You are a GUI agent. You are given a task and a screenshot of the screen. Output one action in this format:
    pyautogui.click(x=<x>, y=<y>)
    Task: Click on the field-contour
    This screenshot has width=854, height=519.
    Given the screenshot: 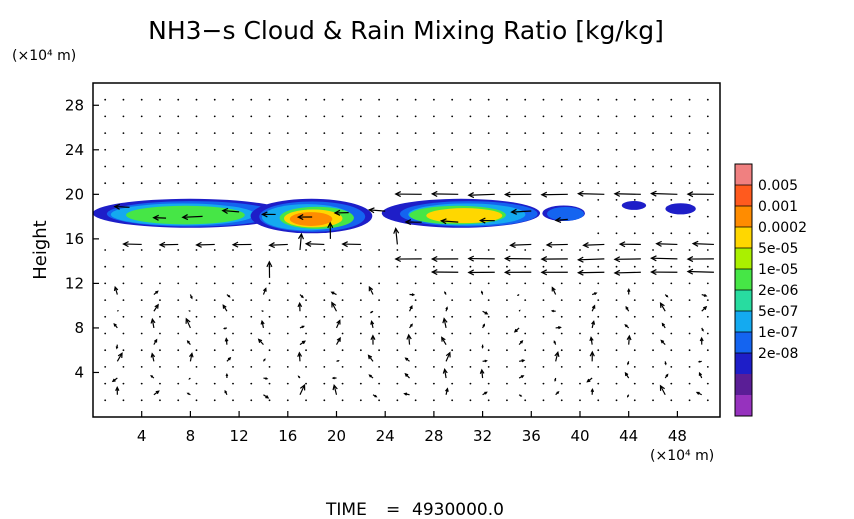 What is the action you would take?
    pyautogui.click(x=311, y=219)
    